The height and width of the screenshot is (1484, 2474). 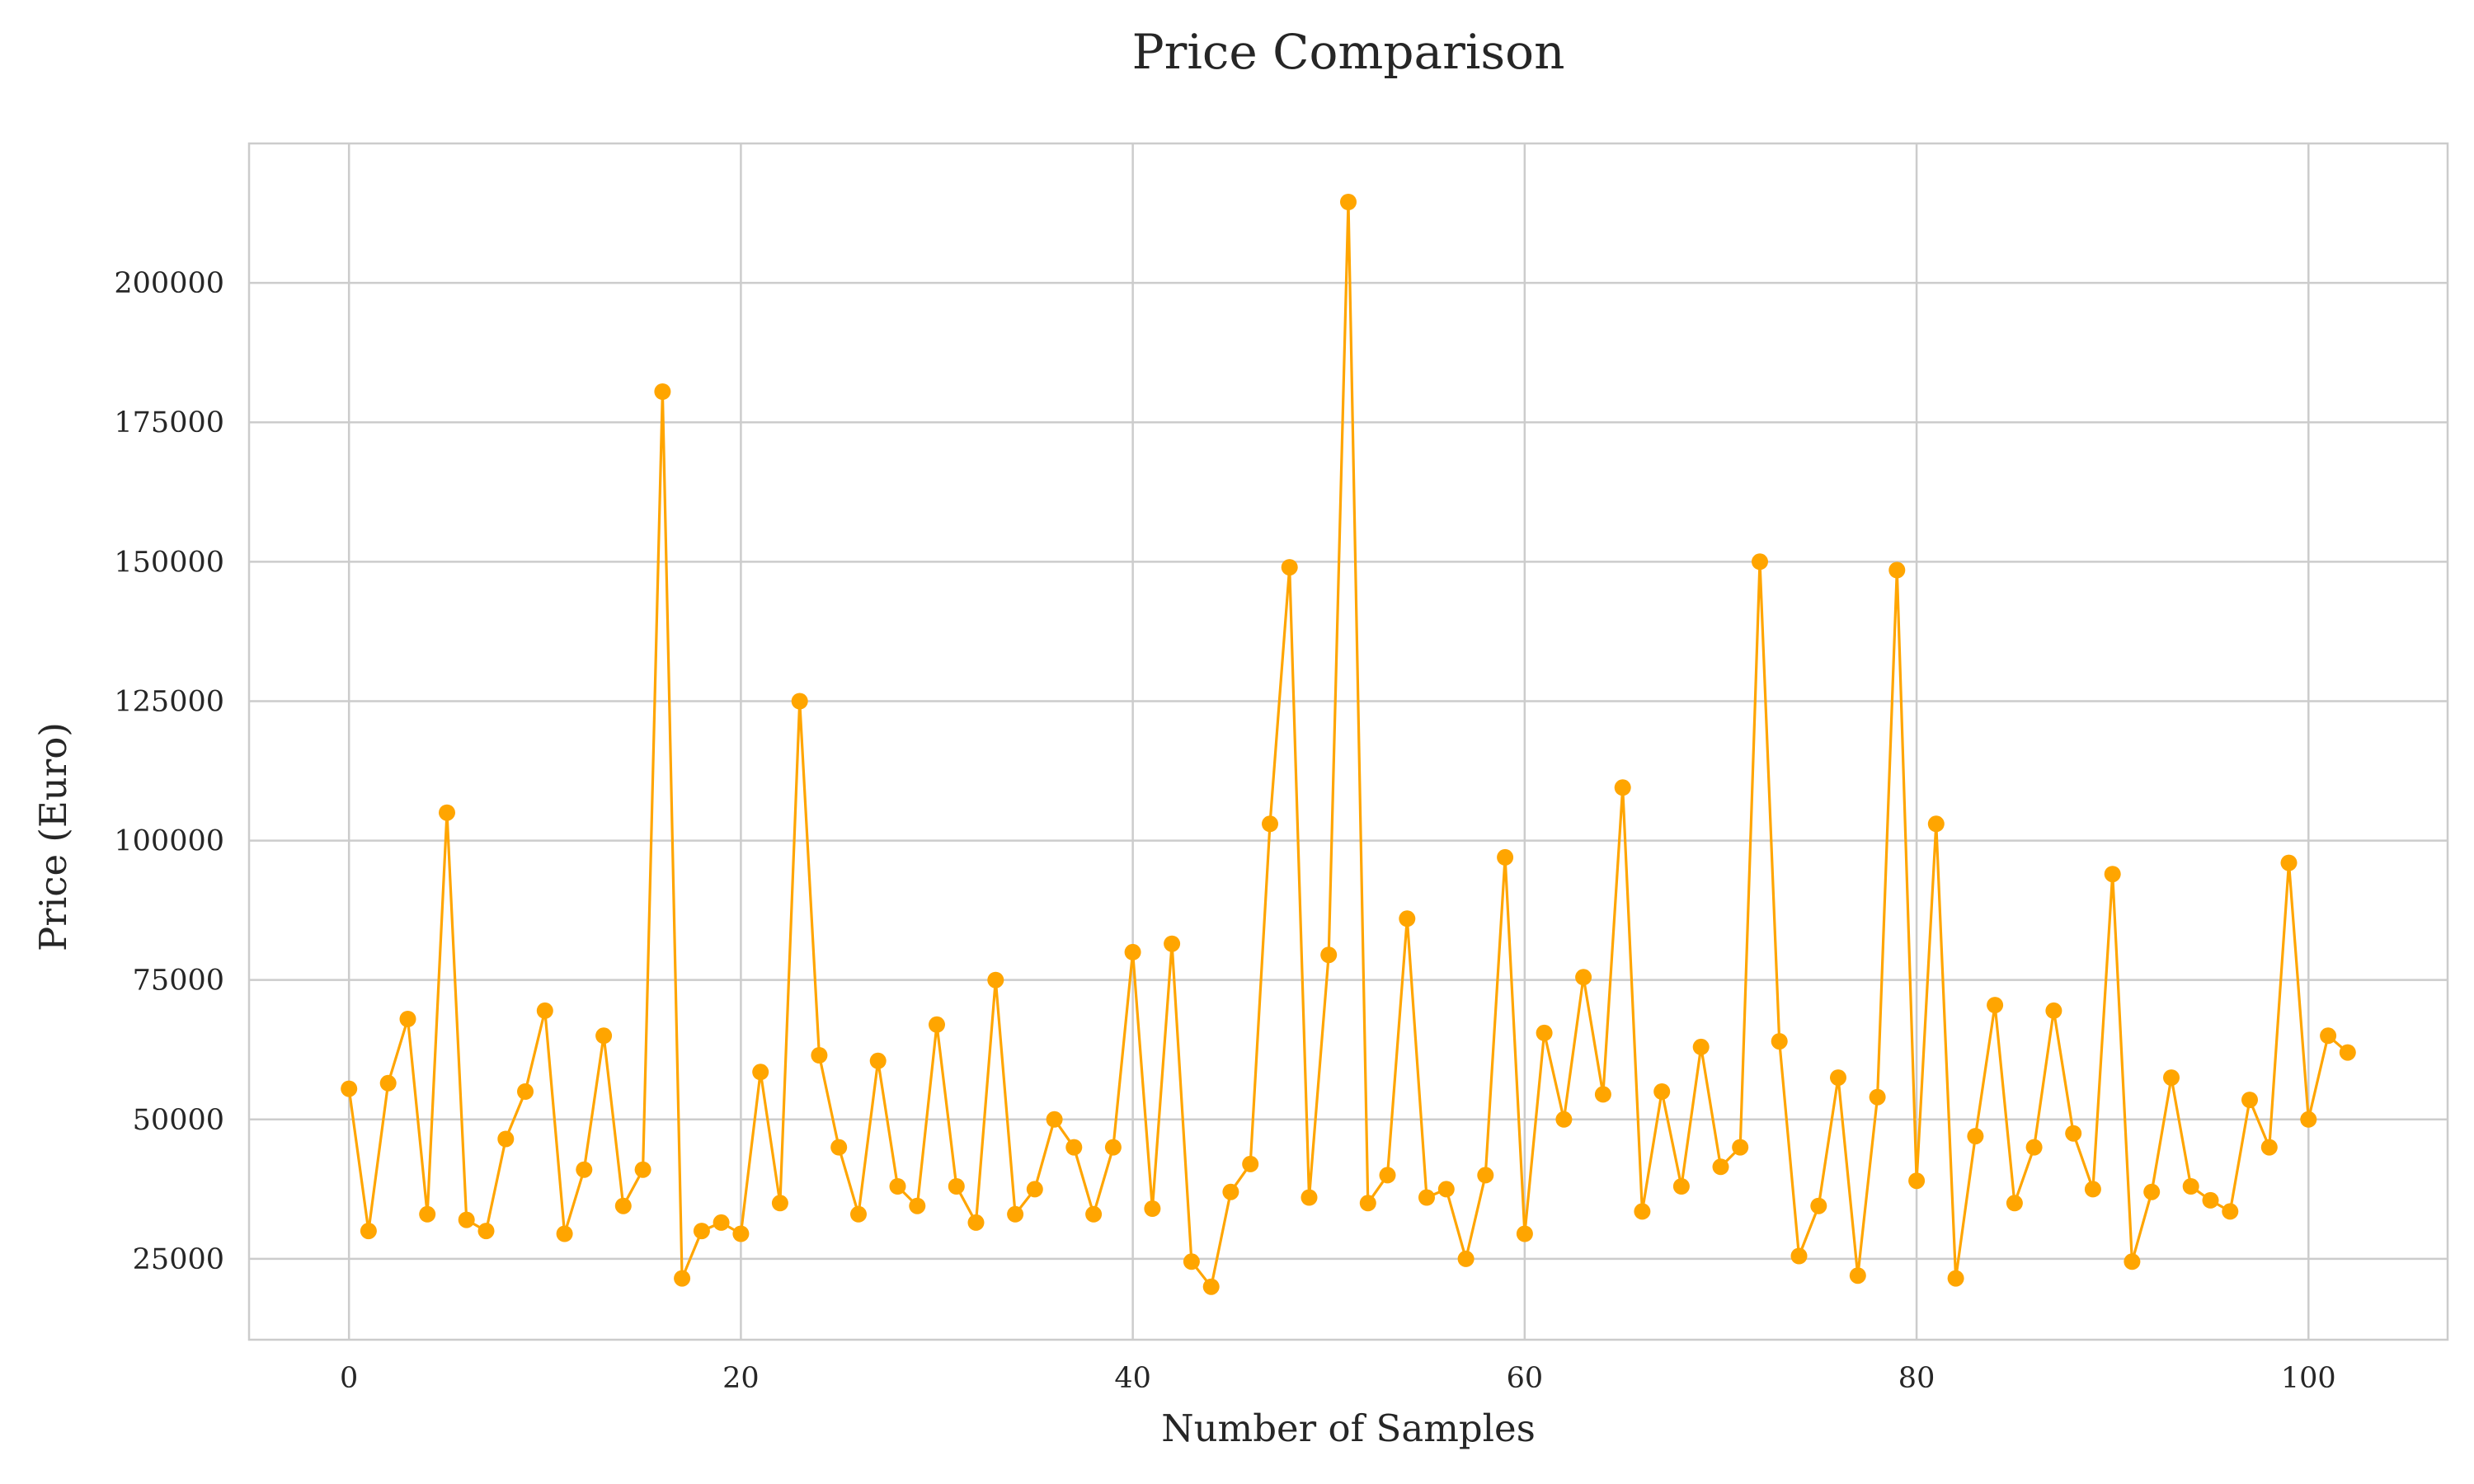 I want to click on y-tick-label: 25000, so click(x=178, y=1259).